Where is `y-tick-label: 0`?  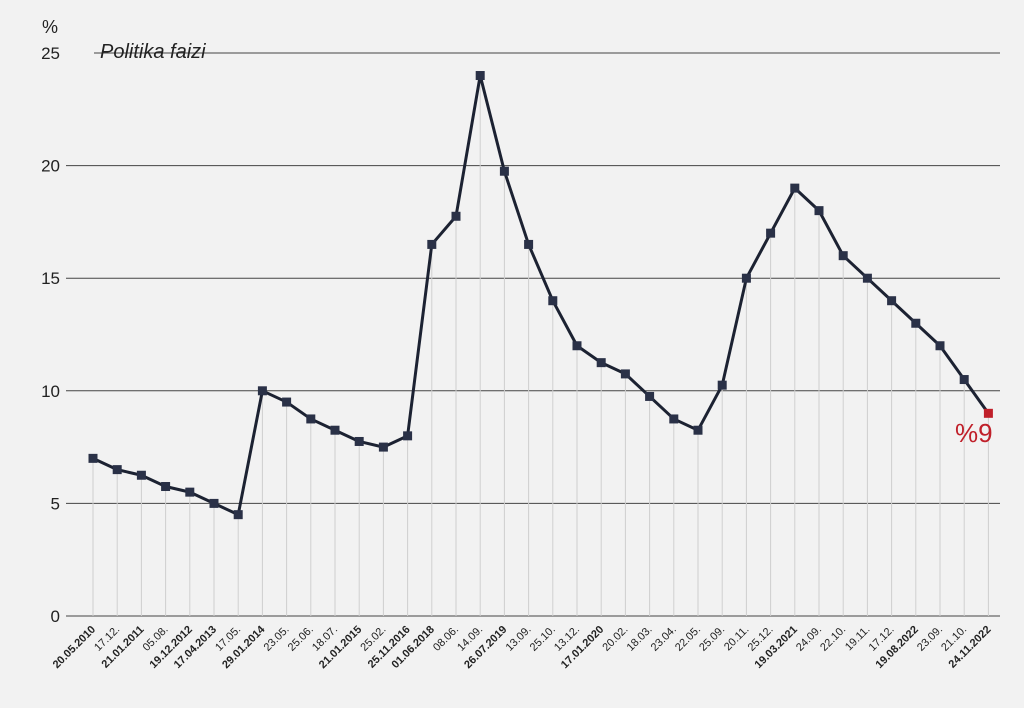
y-tick-label: 0 is located at coordinates (55, 616).